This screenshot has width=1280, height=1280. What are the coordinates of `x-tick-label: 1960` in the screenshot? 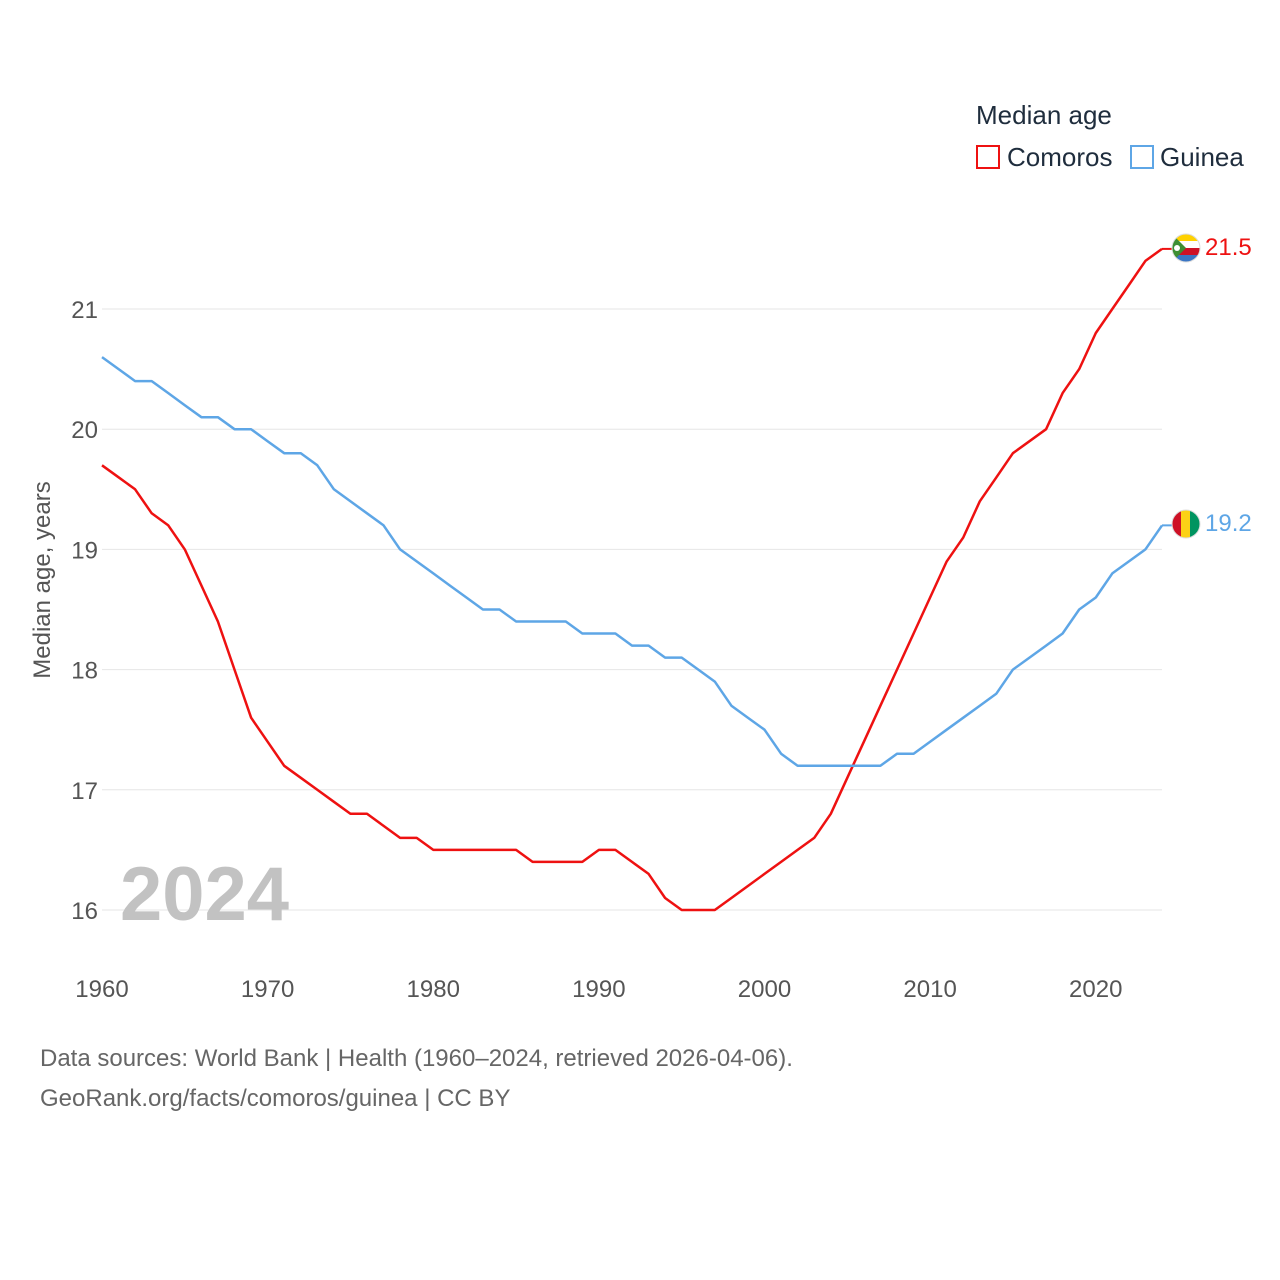 It's located at (101, 989).